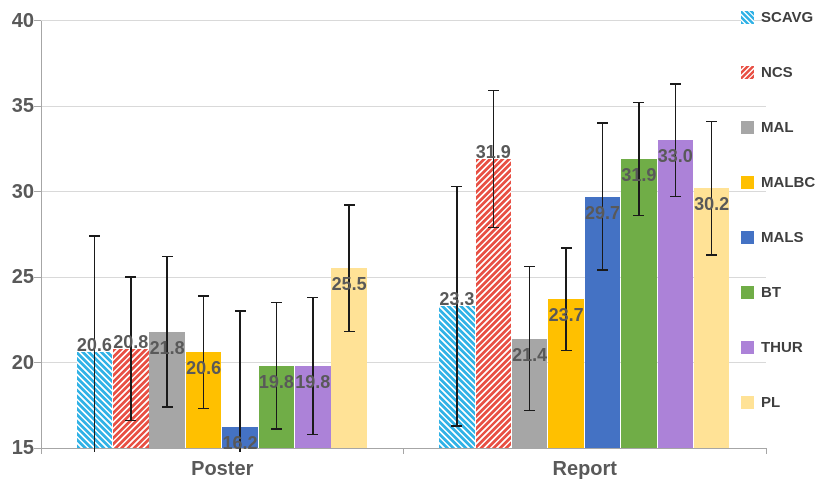 This screenshot has height=485, width=829. What do you see at coordinates (222, 469) in the screenshot?
I see `category-label: Poster` at bounding box center [222, 469].